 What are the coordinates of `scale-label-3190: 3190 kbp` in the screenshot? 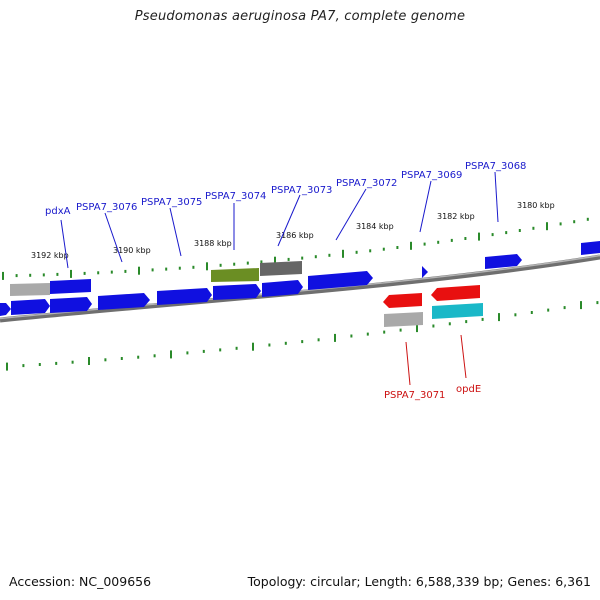 It's located at (132, 250).